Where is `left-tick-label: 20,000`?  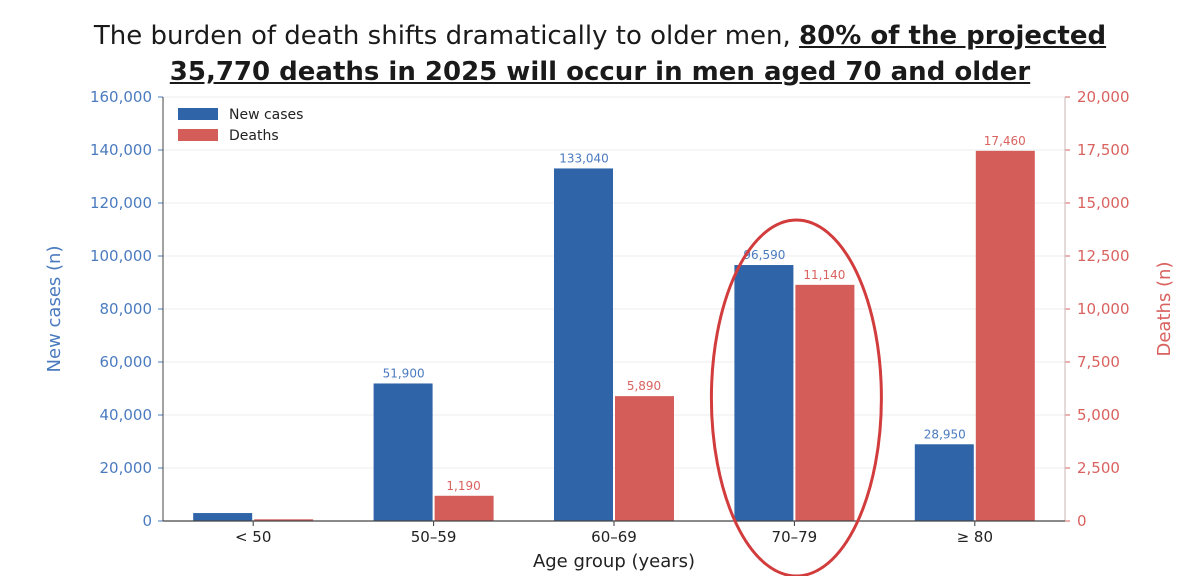 left-tick-label: 20,000 is located at coordinates (126, 468).